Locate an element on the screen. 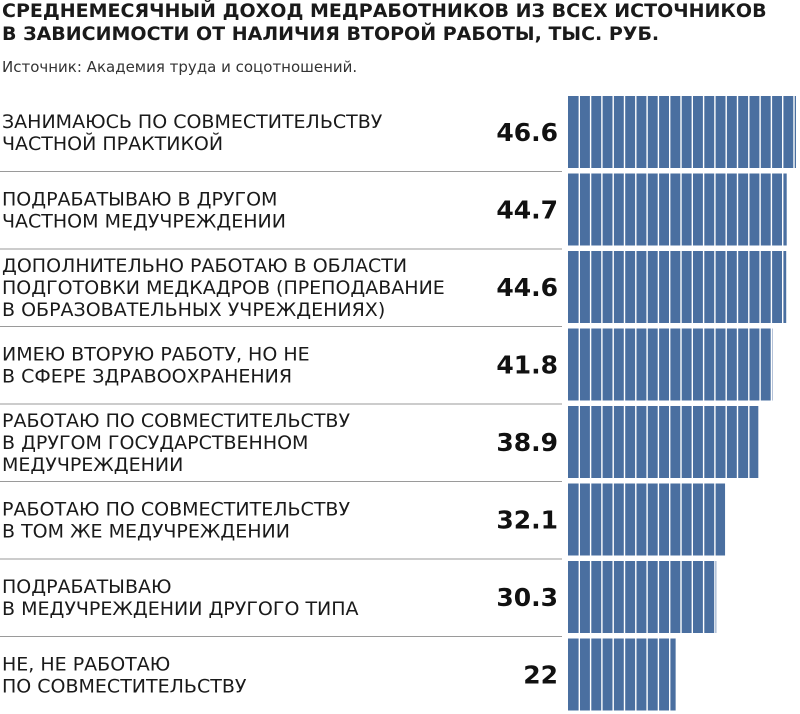 This screenshot has width=800, height=714. category-label-line: ПОДРАБАТЫВАЮ is located at coordinates (87, 587).